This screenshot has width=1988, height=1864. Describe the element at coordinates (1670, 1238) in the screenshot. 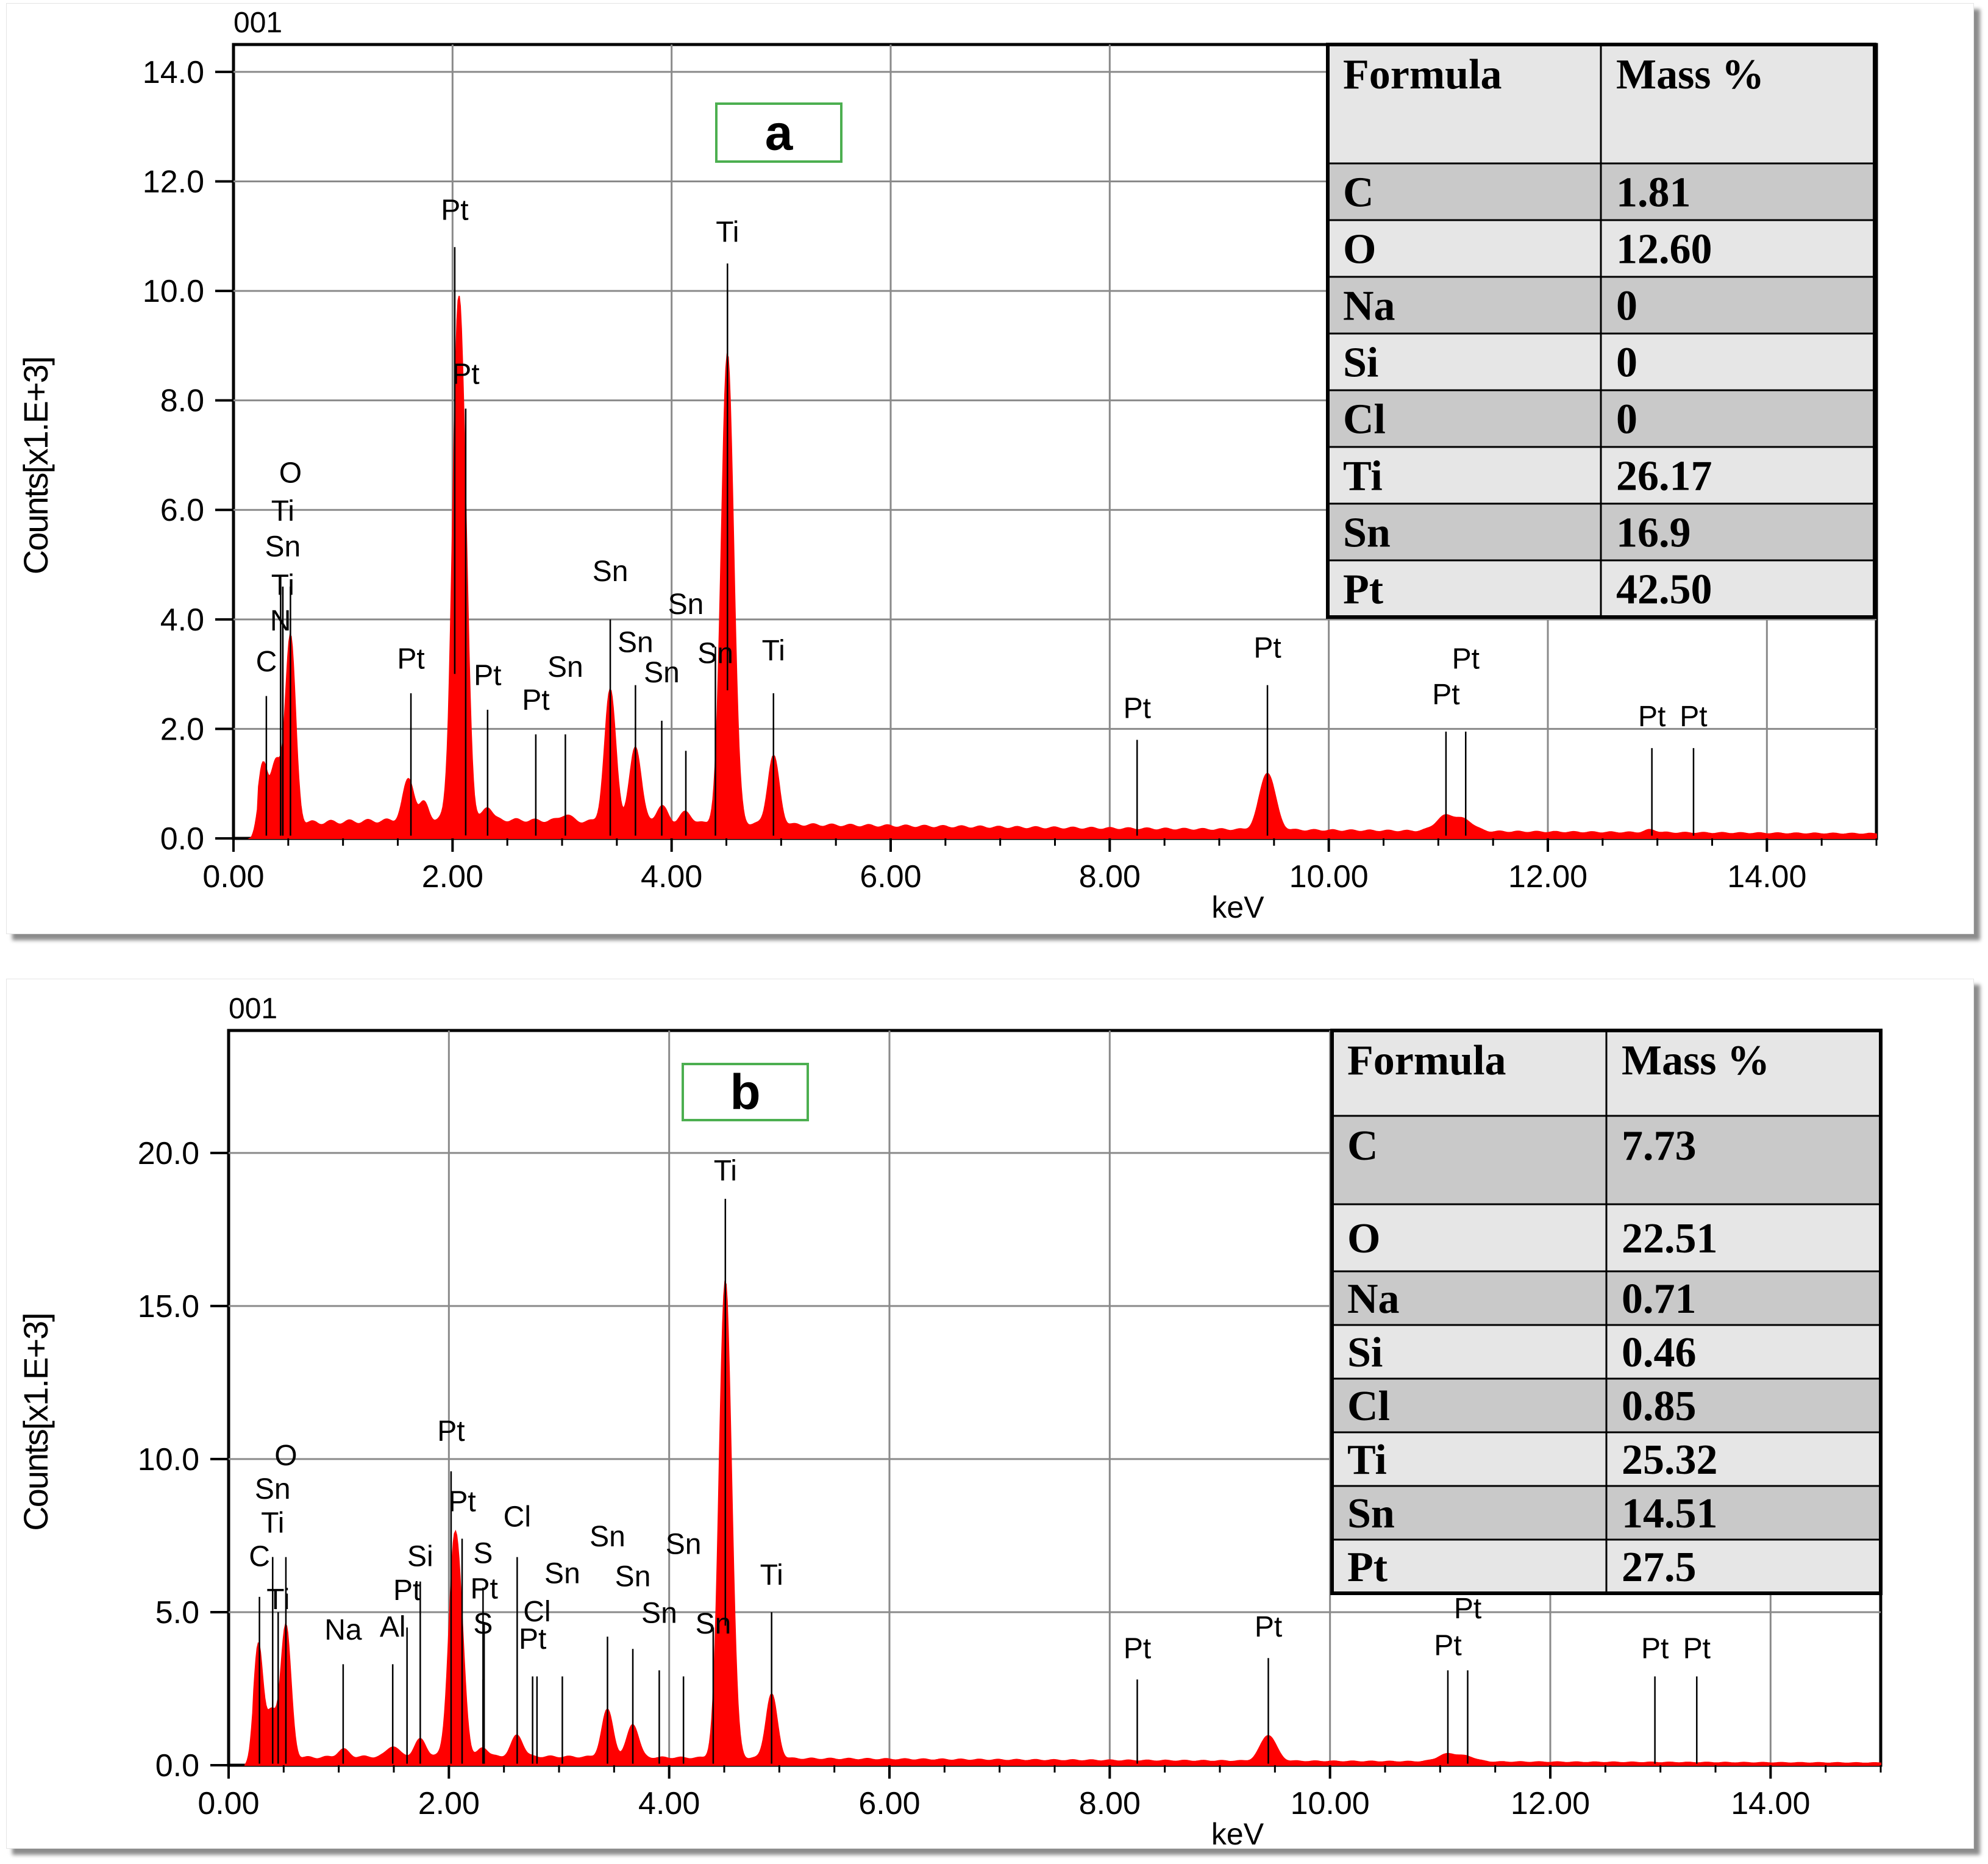

I see `table-mass-value: 22.51` at that location.